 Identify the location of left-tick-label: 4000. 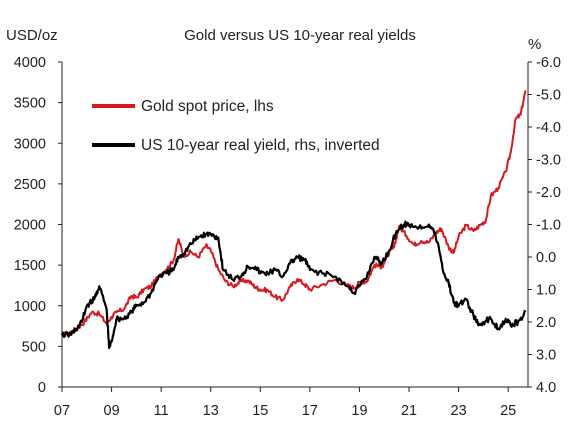
(30, 63).